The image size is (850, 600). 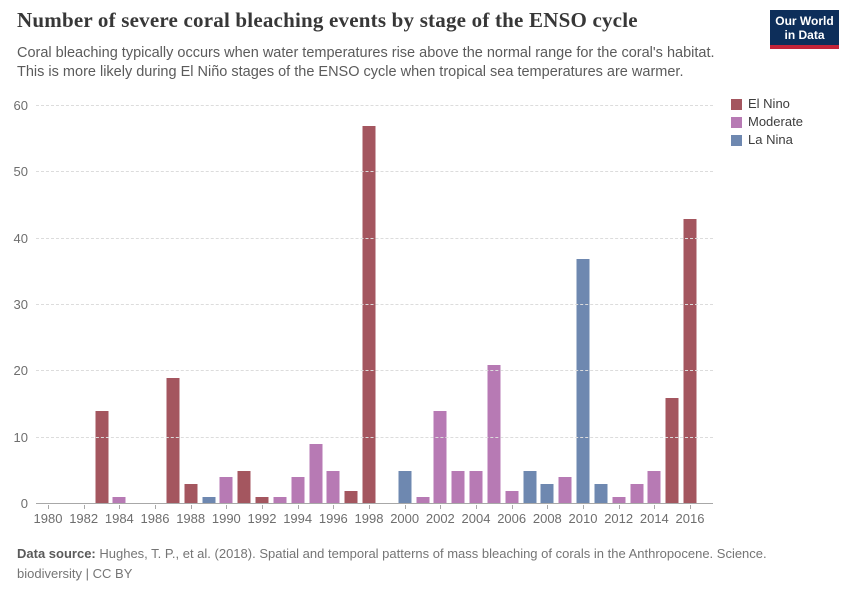 I want to click on bar-1990, so click(x=226, y=490).